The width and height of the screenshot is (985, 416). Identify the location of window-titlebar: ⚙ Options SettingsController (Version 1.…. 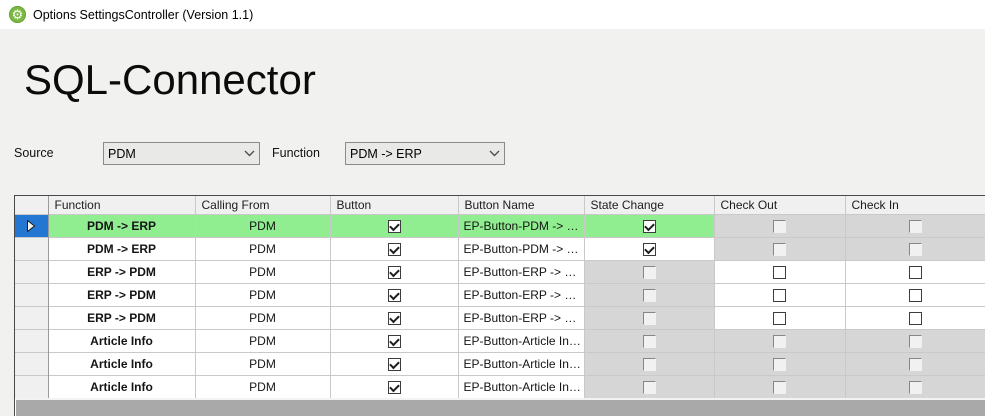
(492, 14).